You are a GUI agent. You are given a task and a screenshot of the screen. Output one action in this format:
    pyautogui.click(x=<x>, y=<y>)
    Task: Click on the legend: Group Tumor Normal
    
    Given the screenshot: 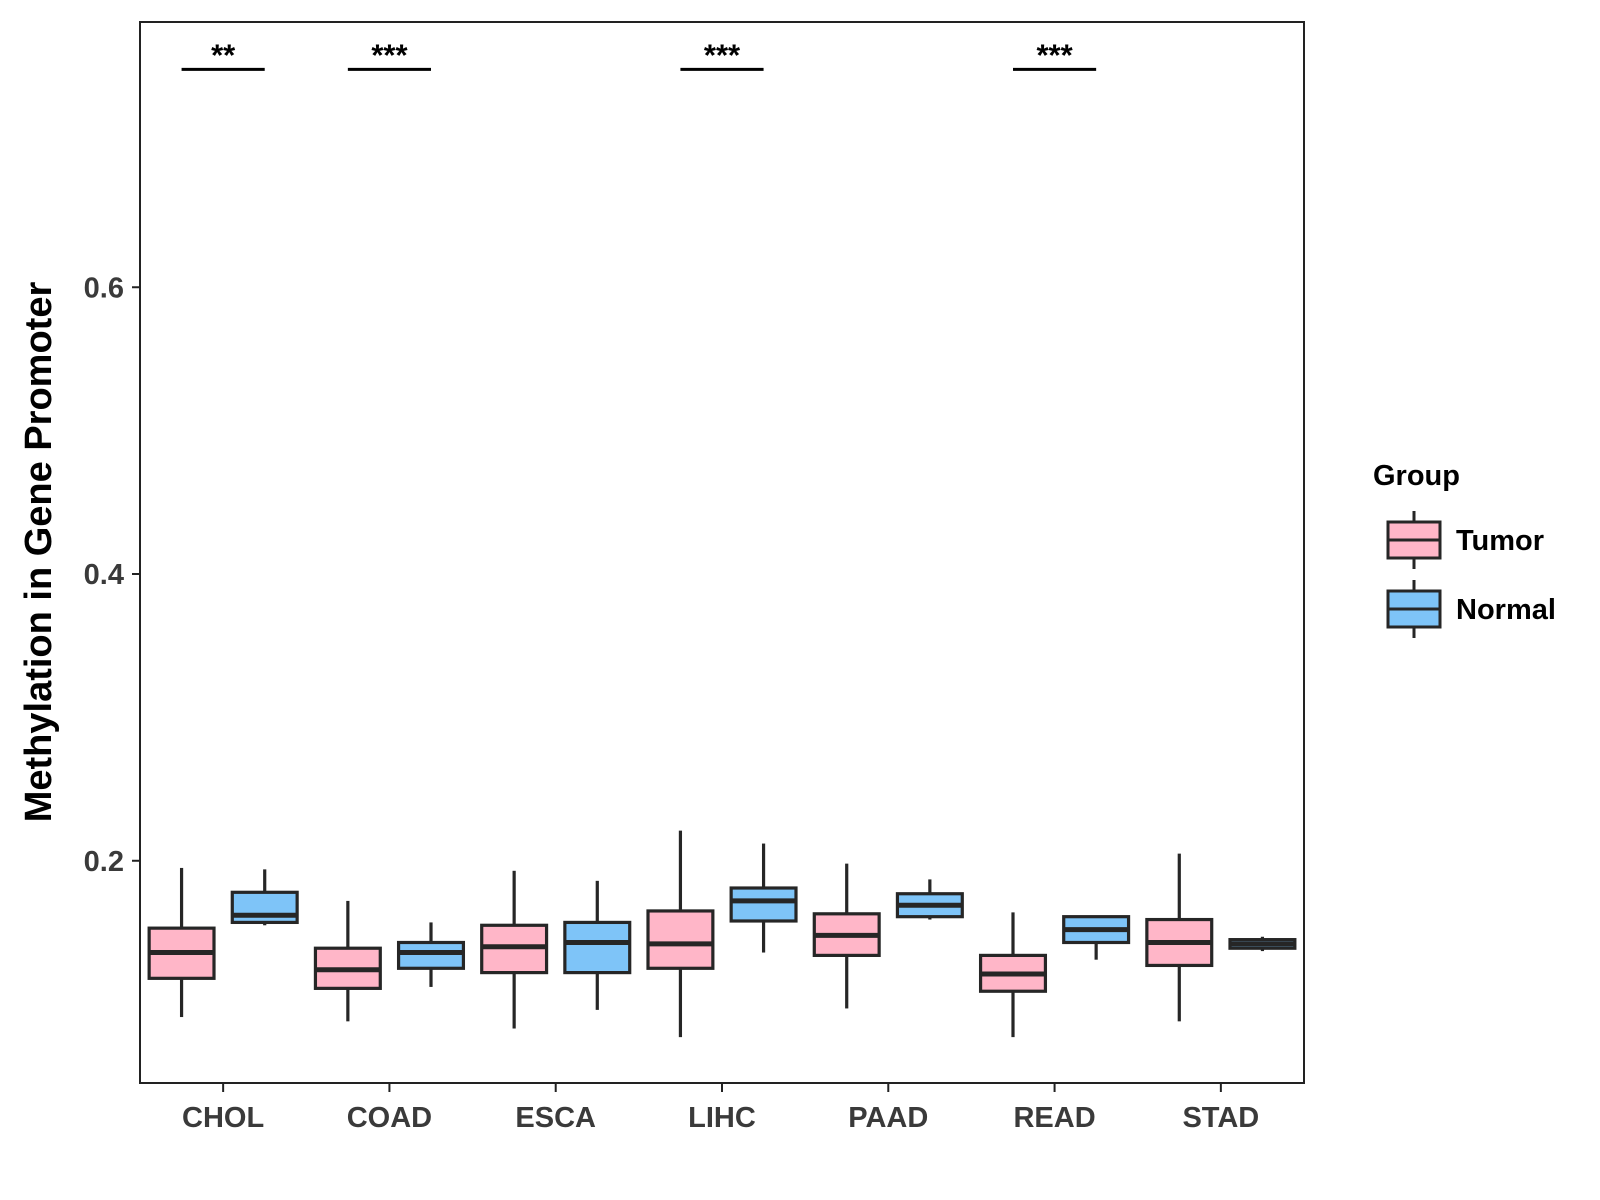 What is the action you would take?
    pyautogui.click(x=1464, y=549)
    